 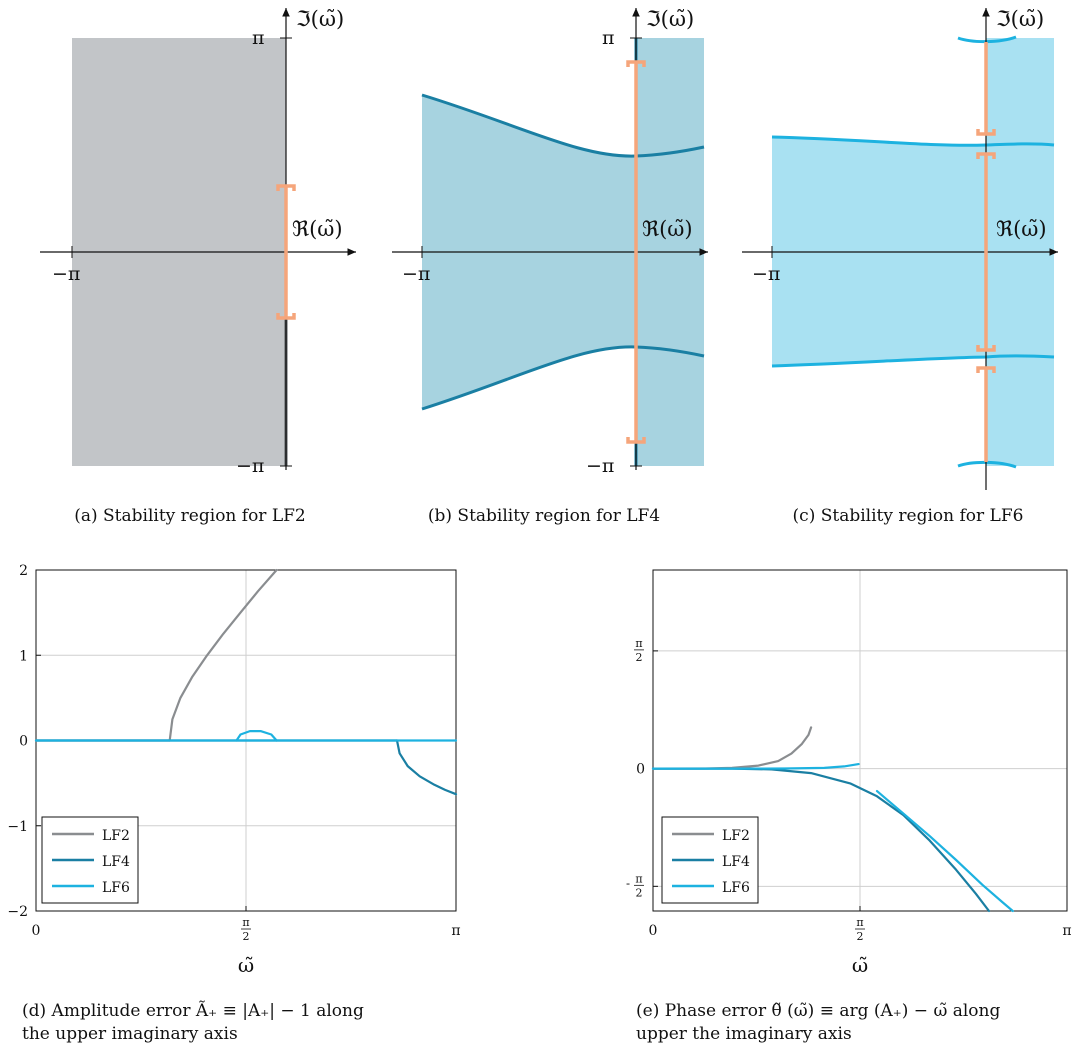 What do you see at coordinates (23, 571) in the screenshot?
I see `tick-label: 2` at bounding box center [23, 571].